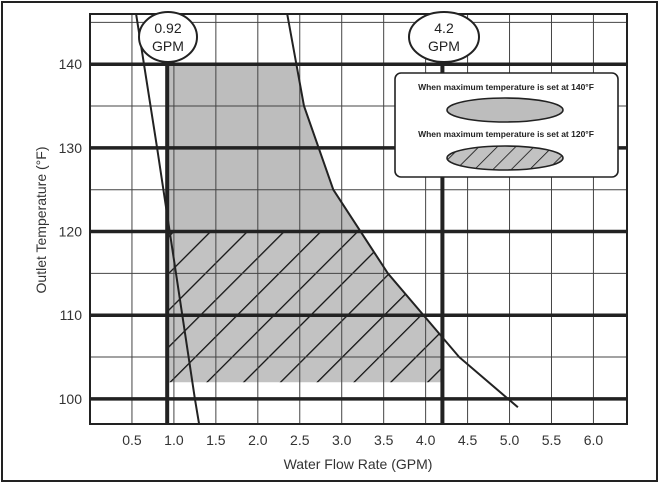 Image resolution: width=659 pixels, height=483 pixels. What do you see at coordinates (552, 440) in the screenshot?
I see `x-tick-label: 5.5` at bounding box center [552, 440].